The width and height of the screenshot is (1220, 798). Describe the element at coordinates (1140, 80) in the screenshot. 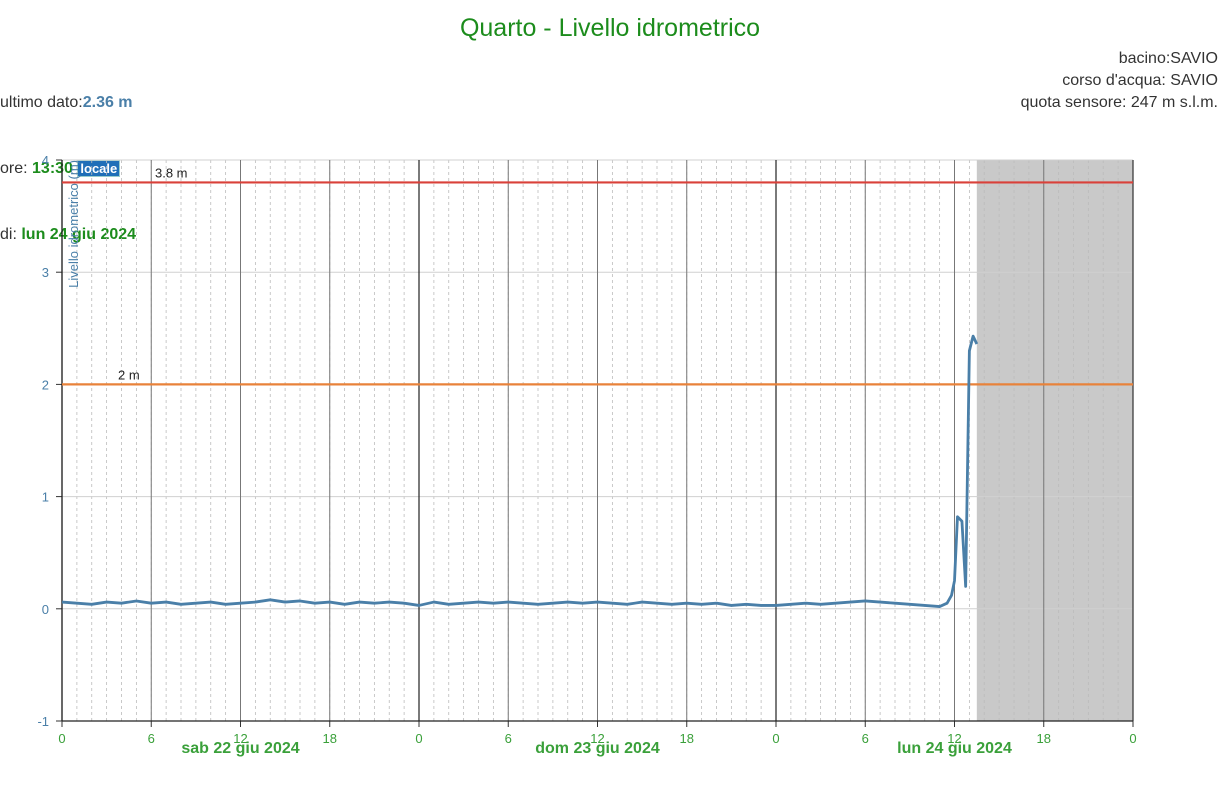

I see `info-row: corso d'acqua: SAVIO` at that location.